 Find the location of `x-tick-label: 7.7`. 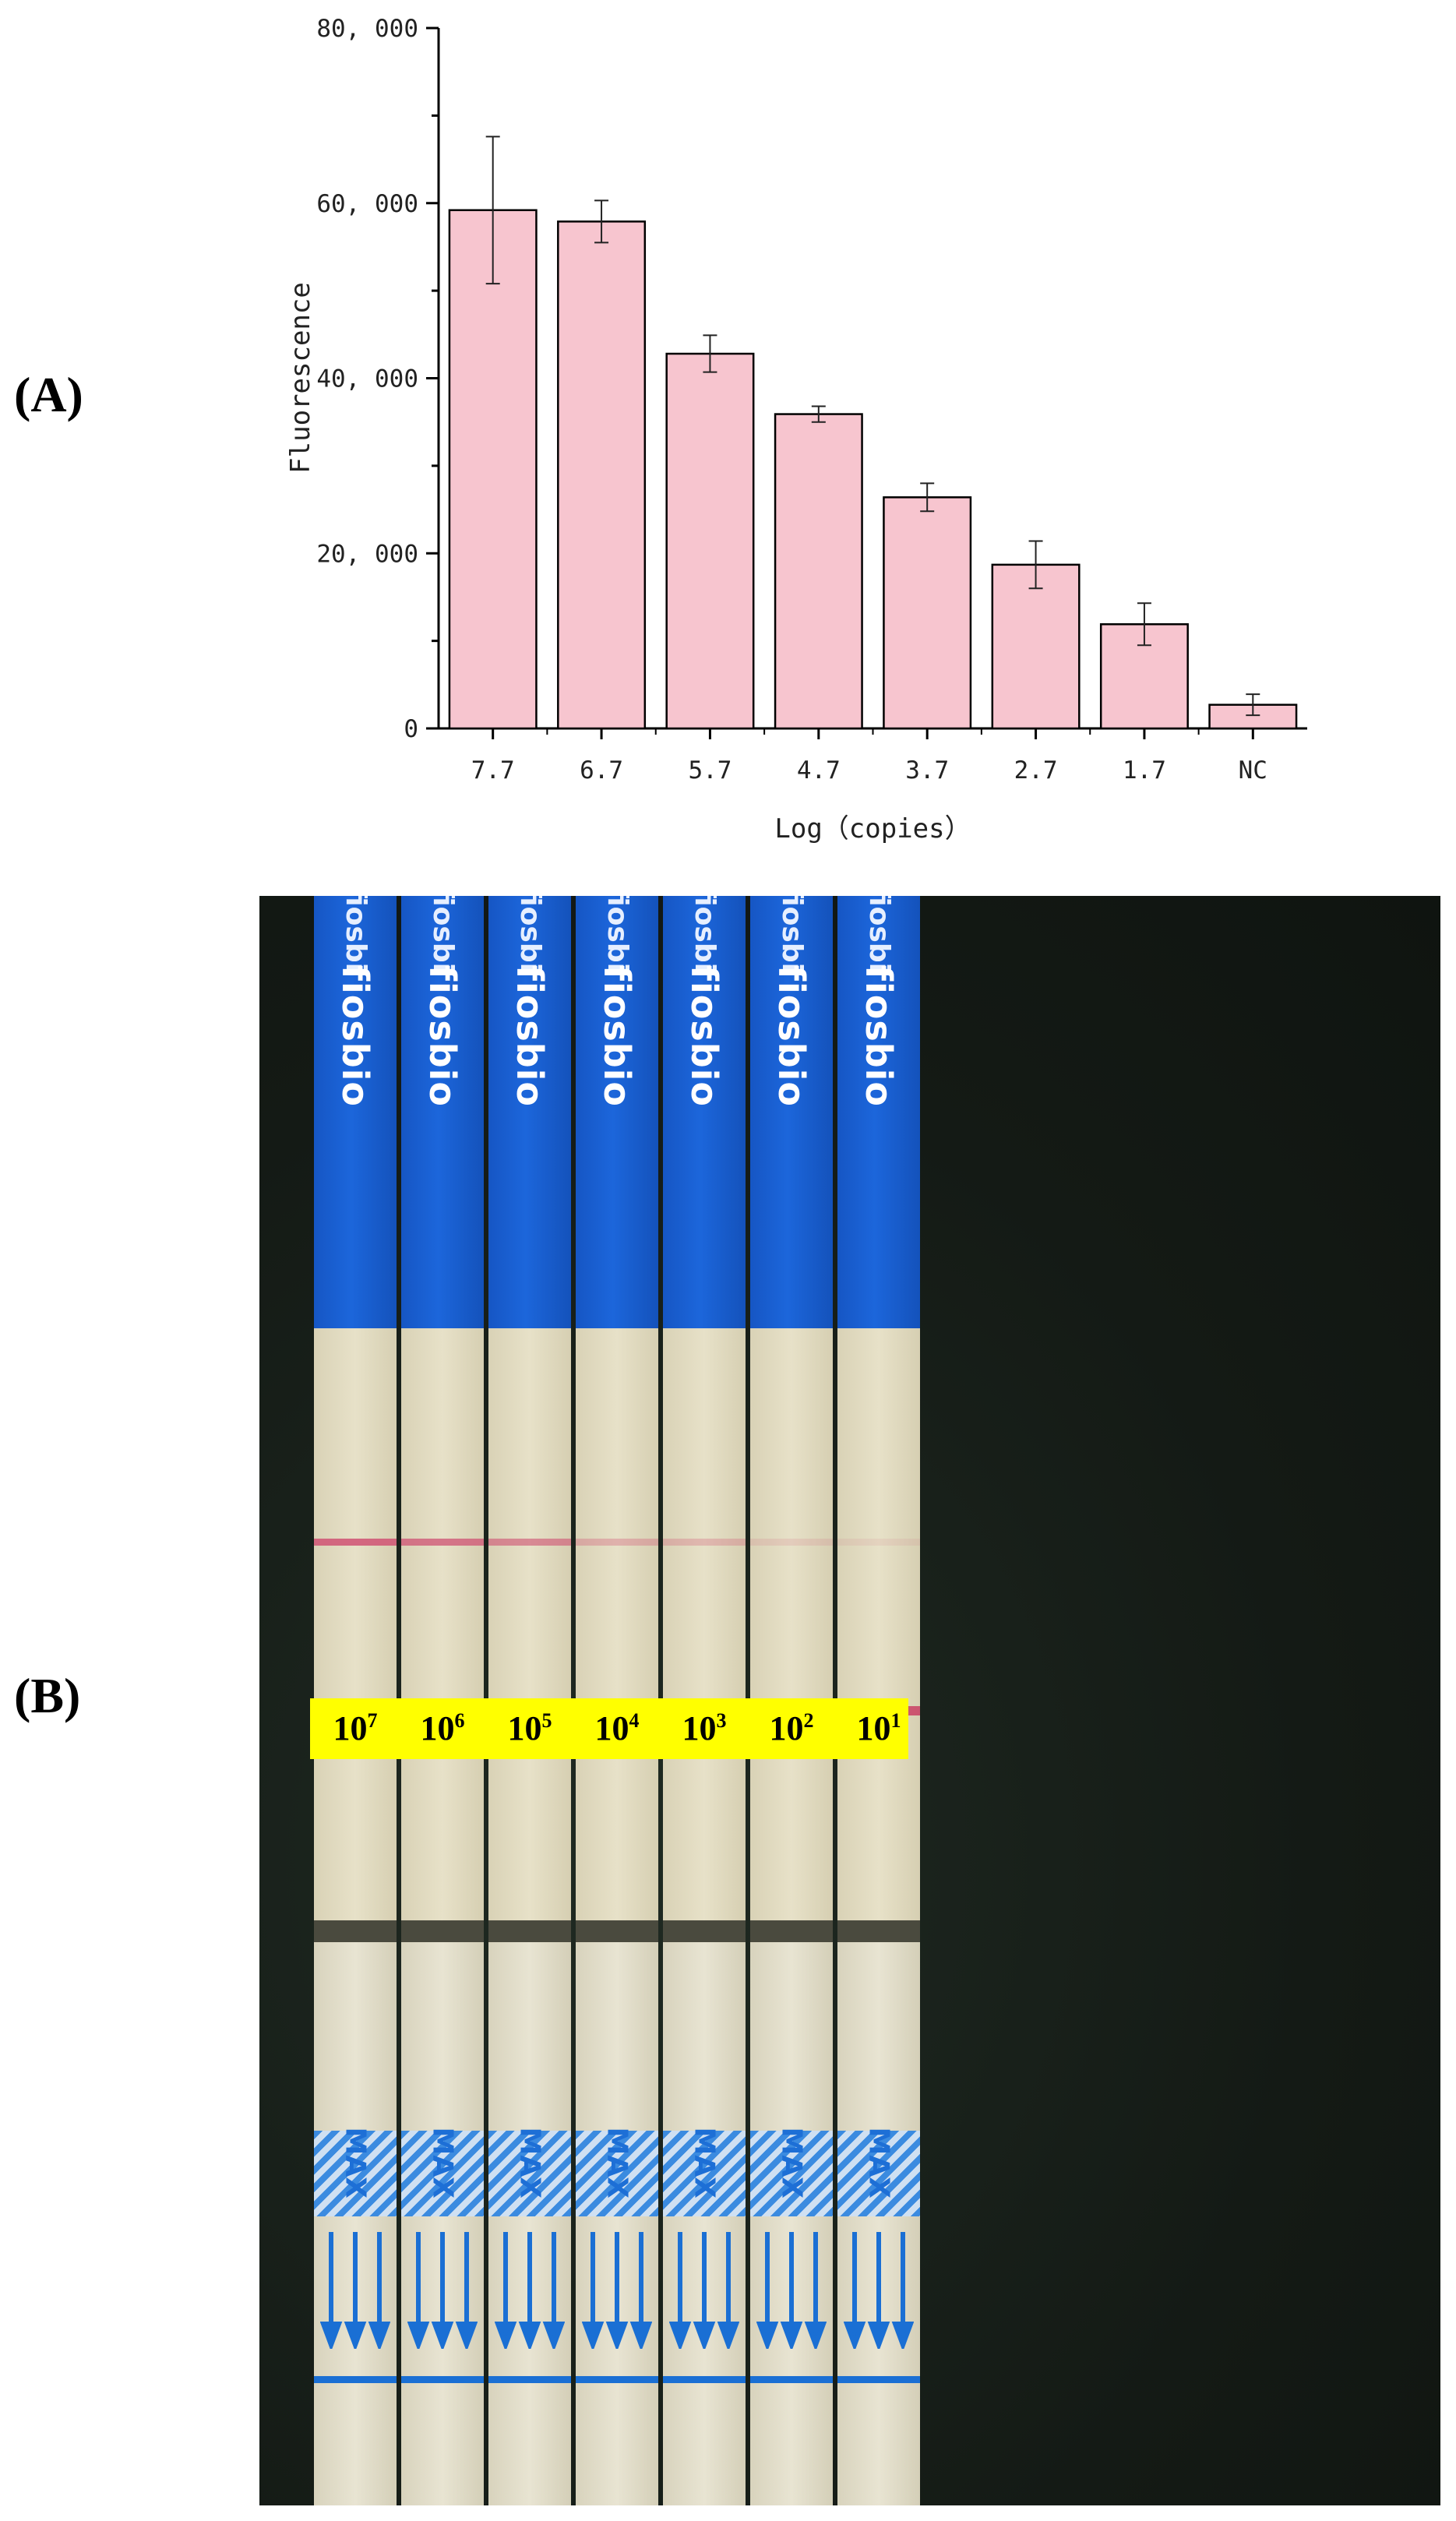

x-tick-label: 7.7 is located at coordinates (493, 770).